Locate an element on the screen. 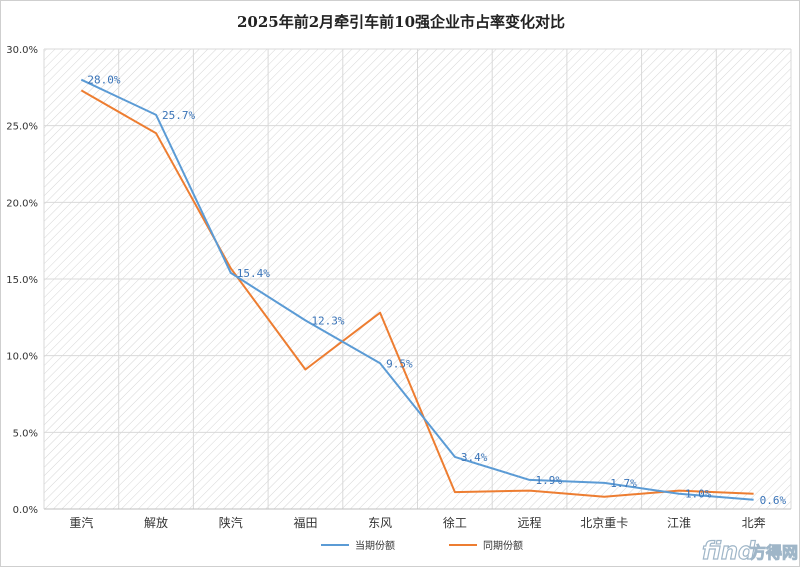 This screenshot has width=800, height=568. y-tick-label: 30.0% is located at coordinates (22, 50).